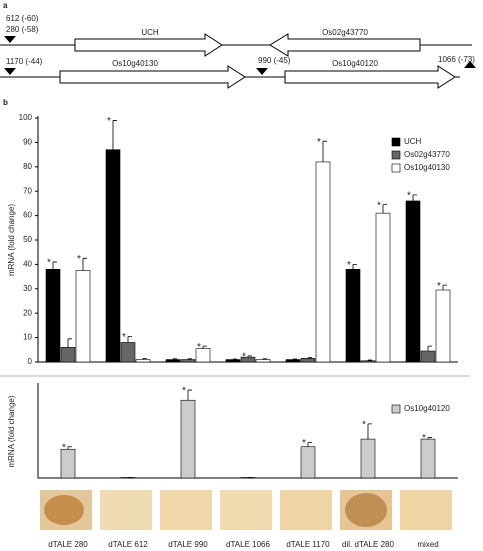  What do you see at coordinates (345, 32) in the screenshot?
I see `gene-label: Os02g43770` at bounding box center [345, 32].